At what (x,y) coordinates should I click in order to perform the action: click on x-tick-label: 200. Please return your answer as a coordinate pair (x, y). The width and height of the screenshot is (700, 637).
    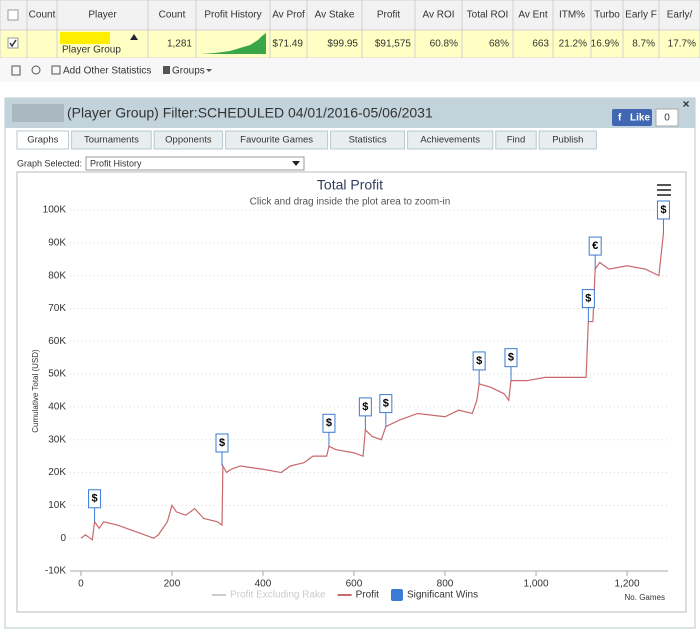
    Looking at the image, I should click on (172, 584).